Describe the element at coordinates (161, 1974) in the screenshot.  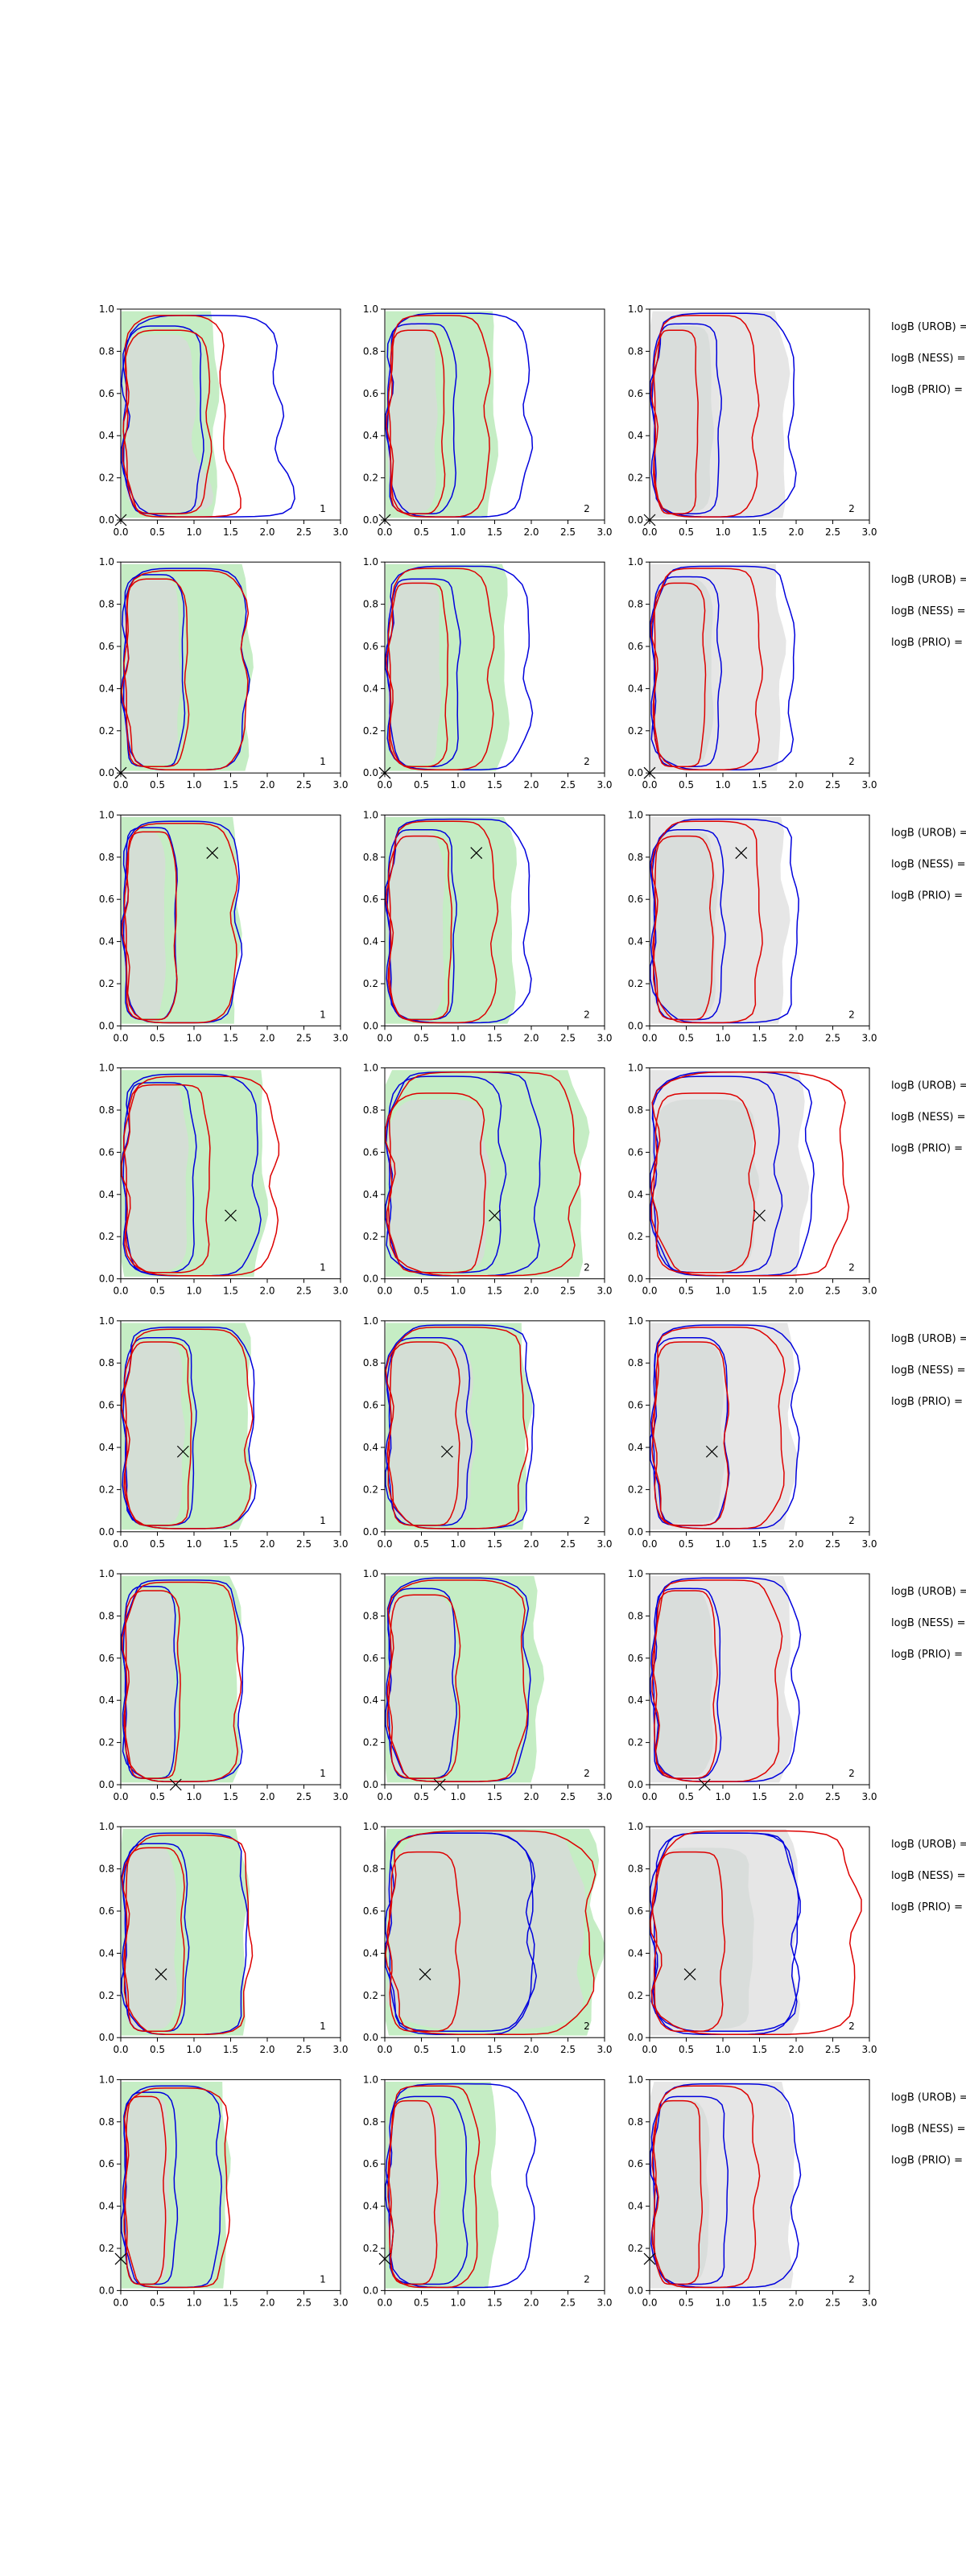
I see `marker-x` at that location.